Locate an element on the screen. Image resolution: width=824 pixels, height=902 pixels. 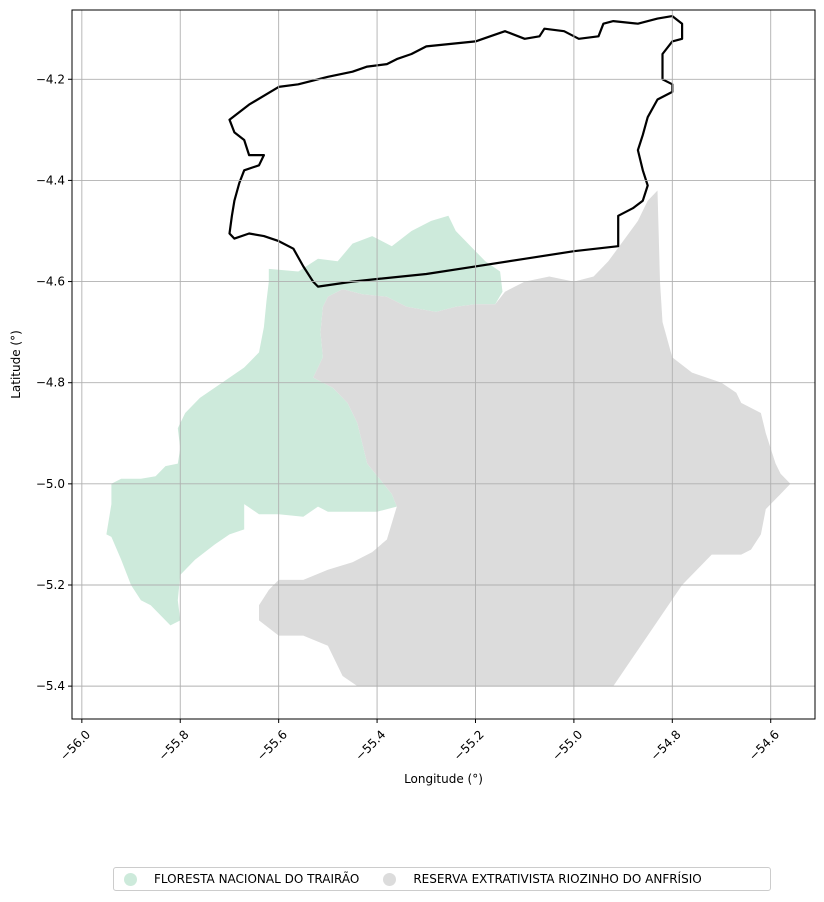
y-tick-label: −5.2 is located at coordinates (50, 585).